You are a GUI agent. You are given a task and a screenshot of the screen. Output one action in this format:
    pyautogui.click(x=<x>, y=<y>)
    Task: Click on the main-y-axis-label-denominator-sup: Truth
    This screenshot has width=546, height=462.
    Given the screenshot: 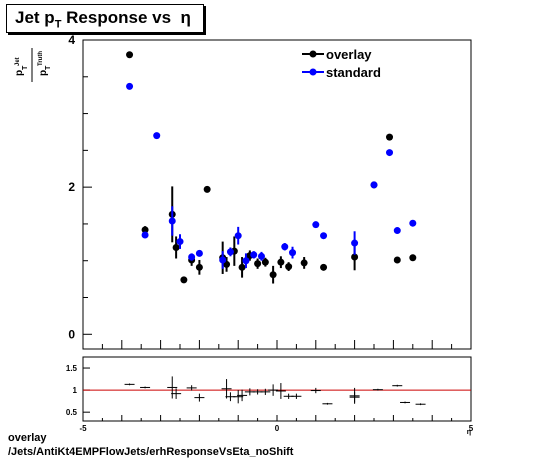 What is the action you would take?
    pyautogui.click(x=41, y=58)
    